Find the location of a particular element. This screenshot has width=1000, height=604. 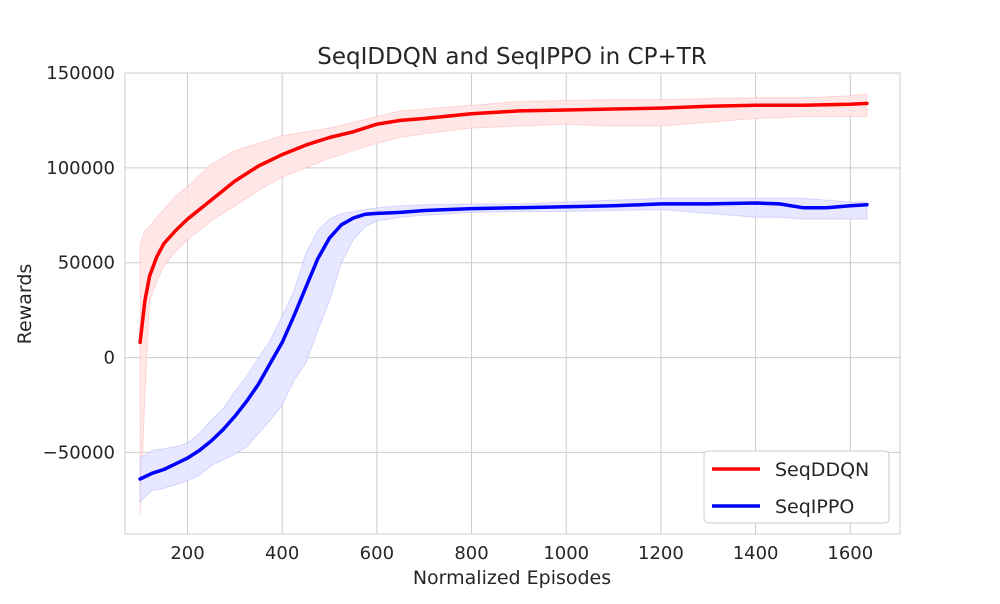

x-axis-label: Normalized Episodes is located at coordinates (512, 578).